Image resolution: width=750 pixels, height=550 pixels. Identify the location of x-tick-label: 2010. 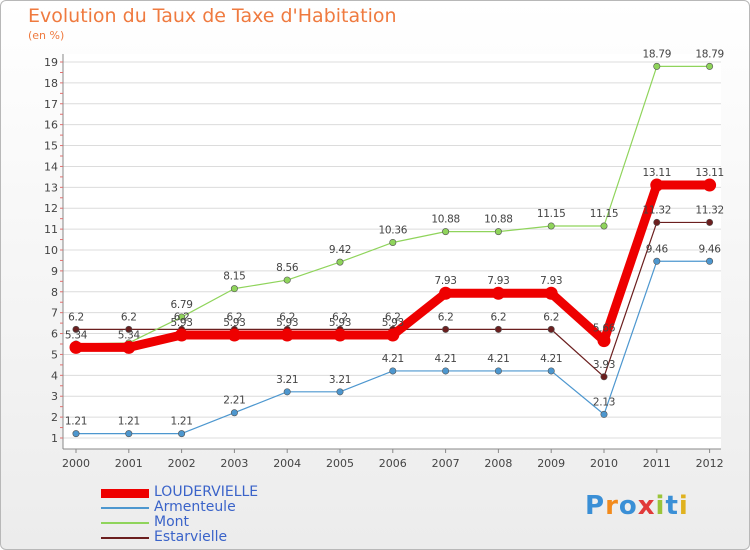
(604, 463).